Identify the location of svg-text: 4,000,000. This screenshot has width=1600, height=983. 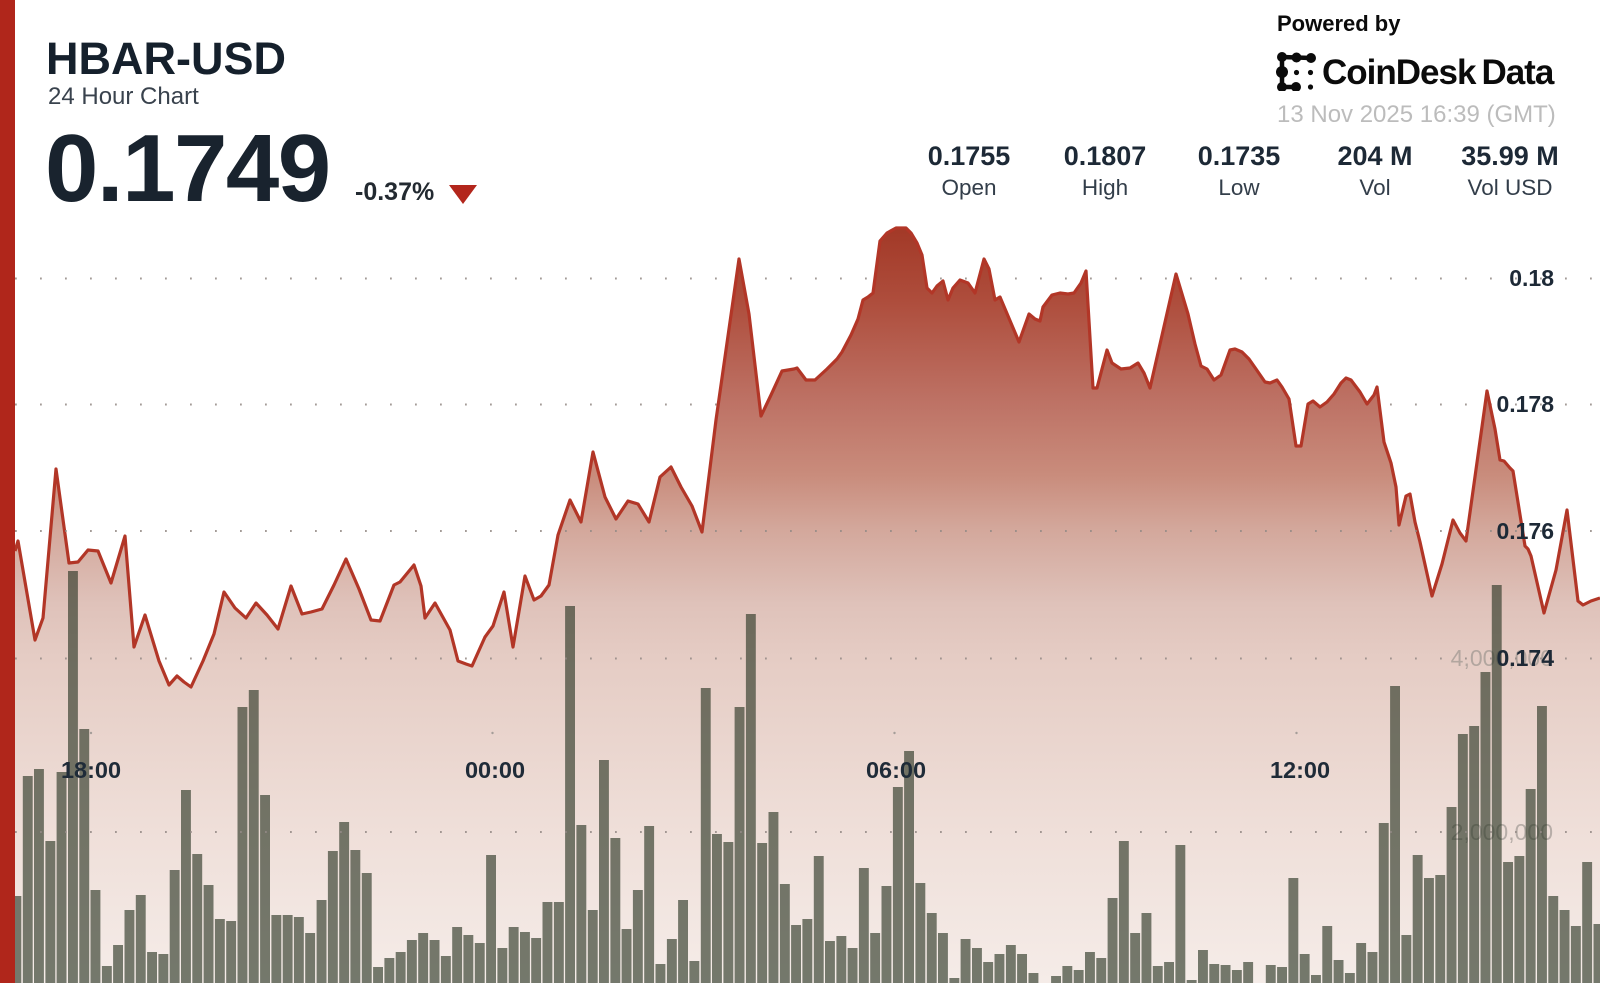
(1502, 658).